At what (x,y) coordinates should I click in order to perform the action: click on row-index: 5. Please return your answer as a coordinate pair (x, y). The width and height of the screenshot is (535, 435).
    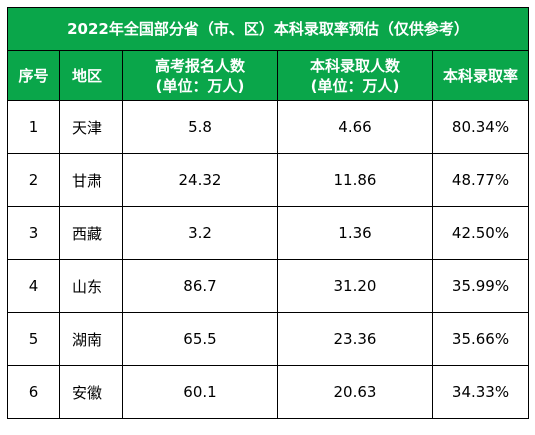
    Looking at the image, I should click on (33, 339).